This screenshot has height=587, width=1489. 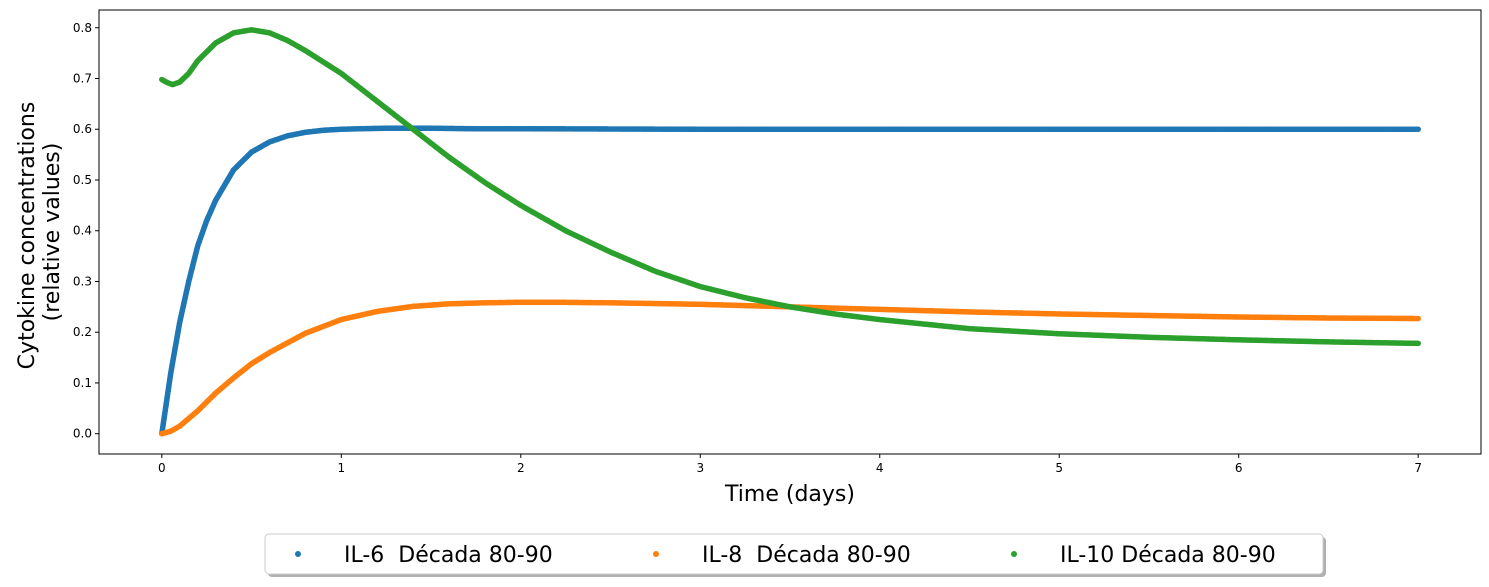 What do you see at coordinates (82, 129) in the screenshot?
I see `y-tick-label: 0.6` at bounding box center [82, 129].